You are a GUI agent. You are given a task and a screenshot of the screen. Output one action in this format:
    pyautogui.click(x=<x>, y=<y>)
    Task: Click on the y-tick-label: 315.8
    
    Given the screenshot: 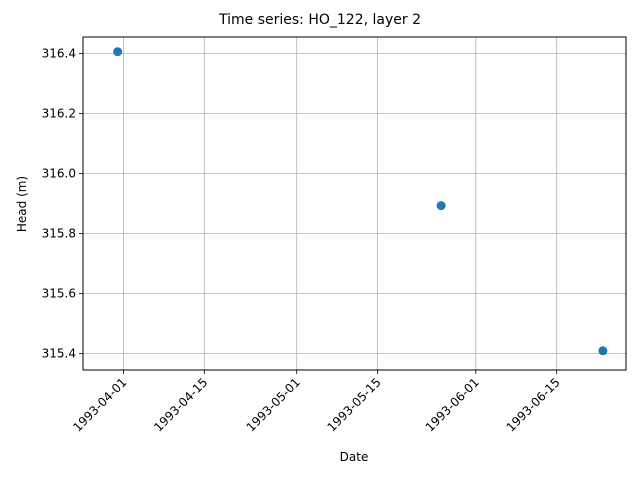 What is the action you would take?
    pyautogui.click(x=59, y=234)
    